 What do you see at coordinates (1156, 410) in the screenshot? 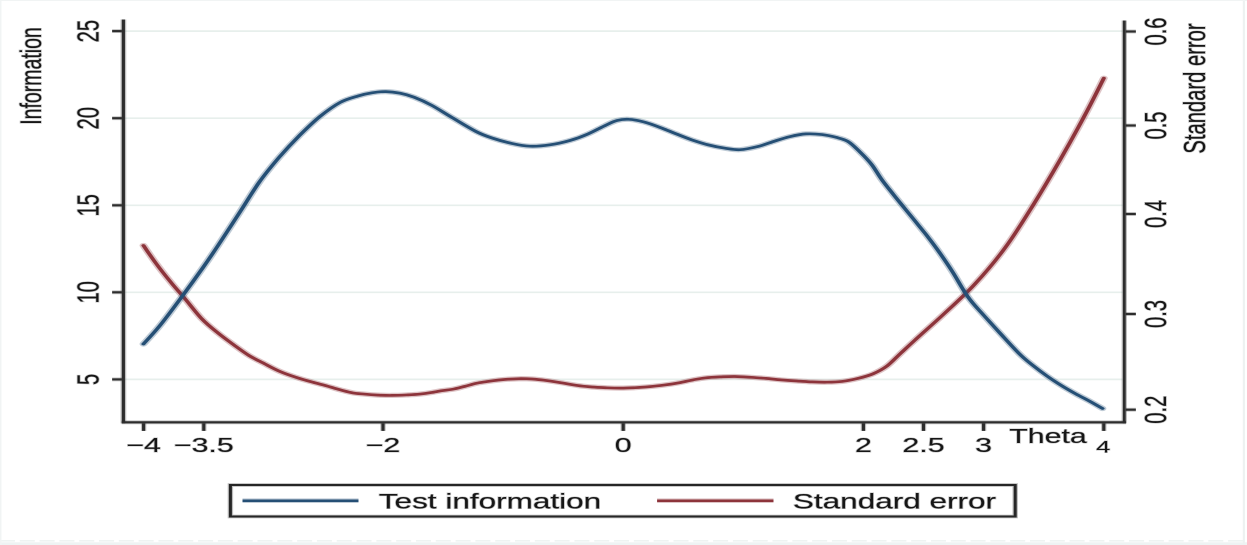
I see `svg-text: 0.2` at bounding box center [1156, 410].